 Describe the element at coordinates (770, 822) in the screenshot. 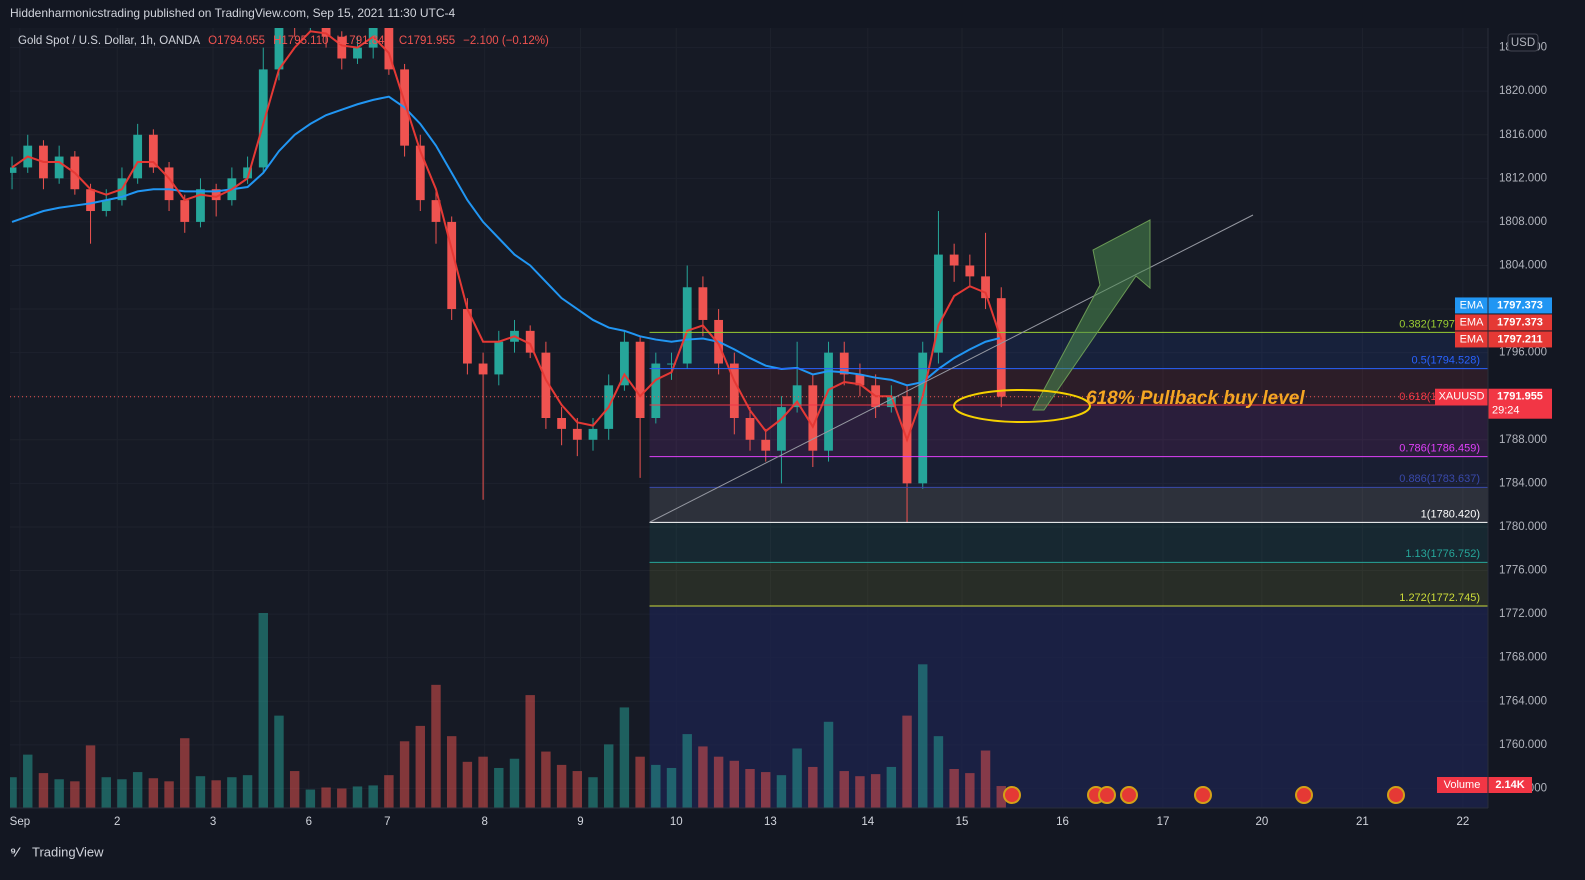

I see `x-tick-label: 13` at that location.